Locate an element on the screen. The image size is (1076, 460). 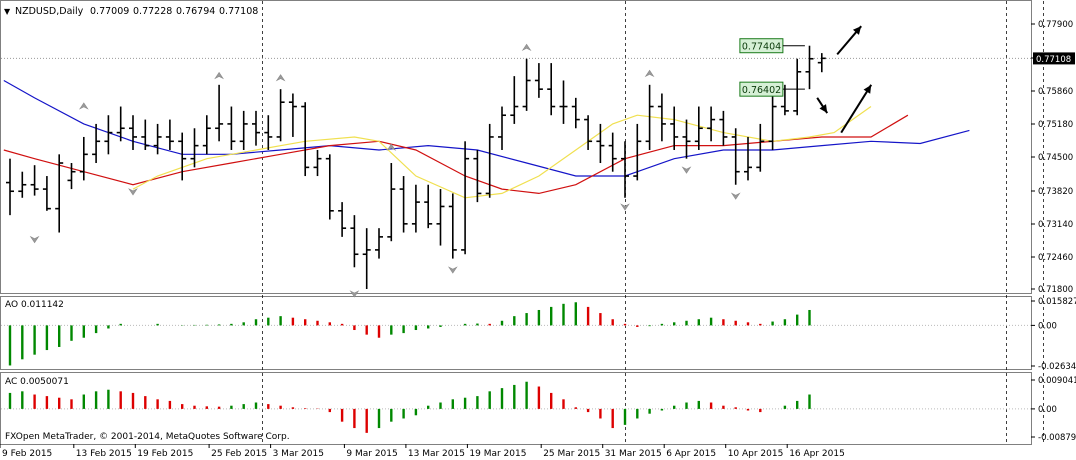
time-axis-label: 6 Apr 2015 is located at coordinates (691, 454).